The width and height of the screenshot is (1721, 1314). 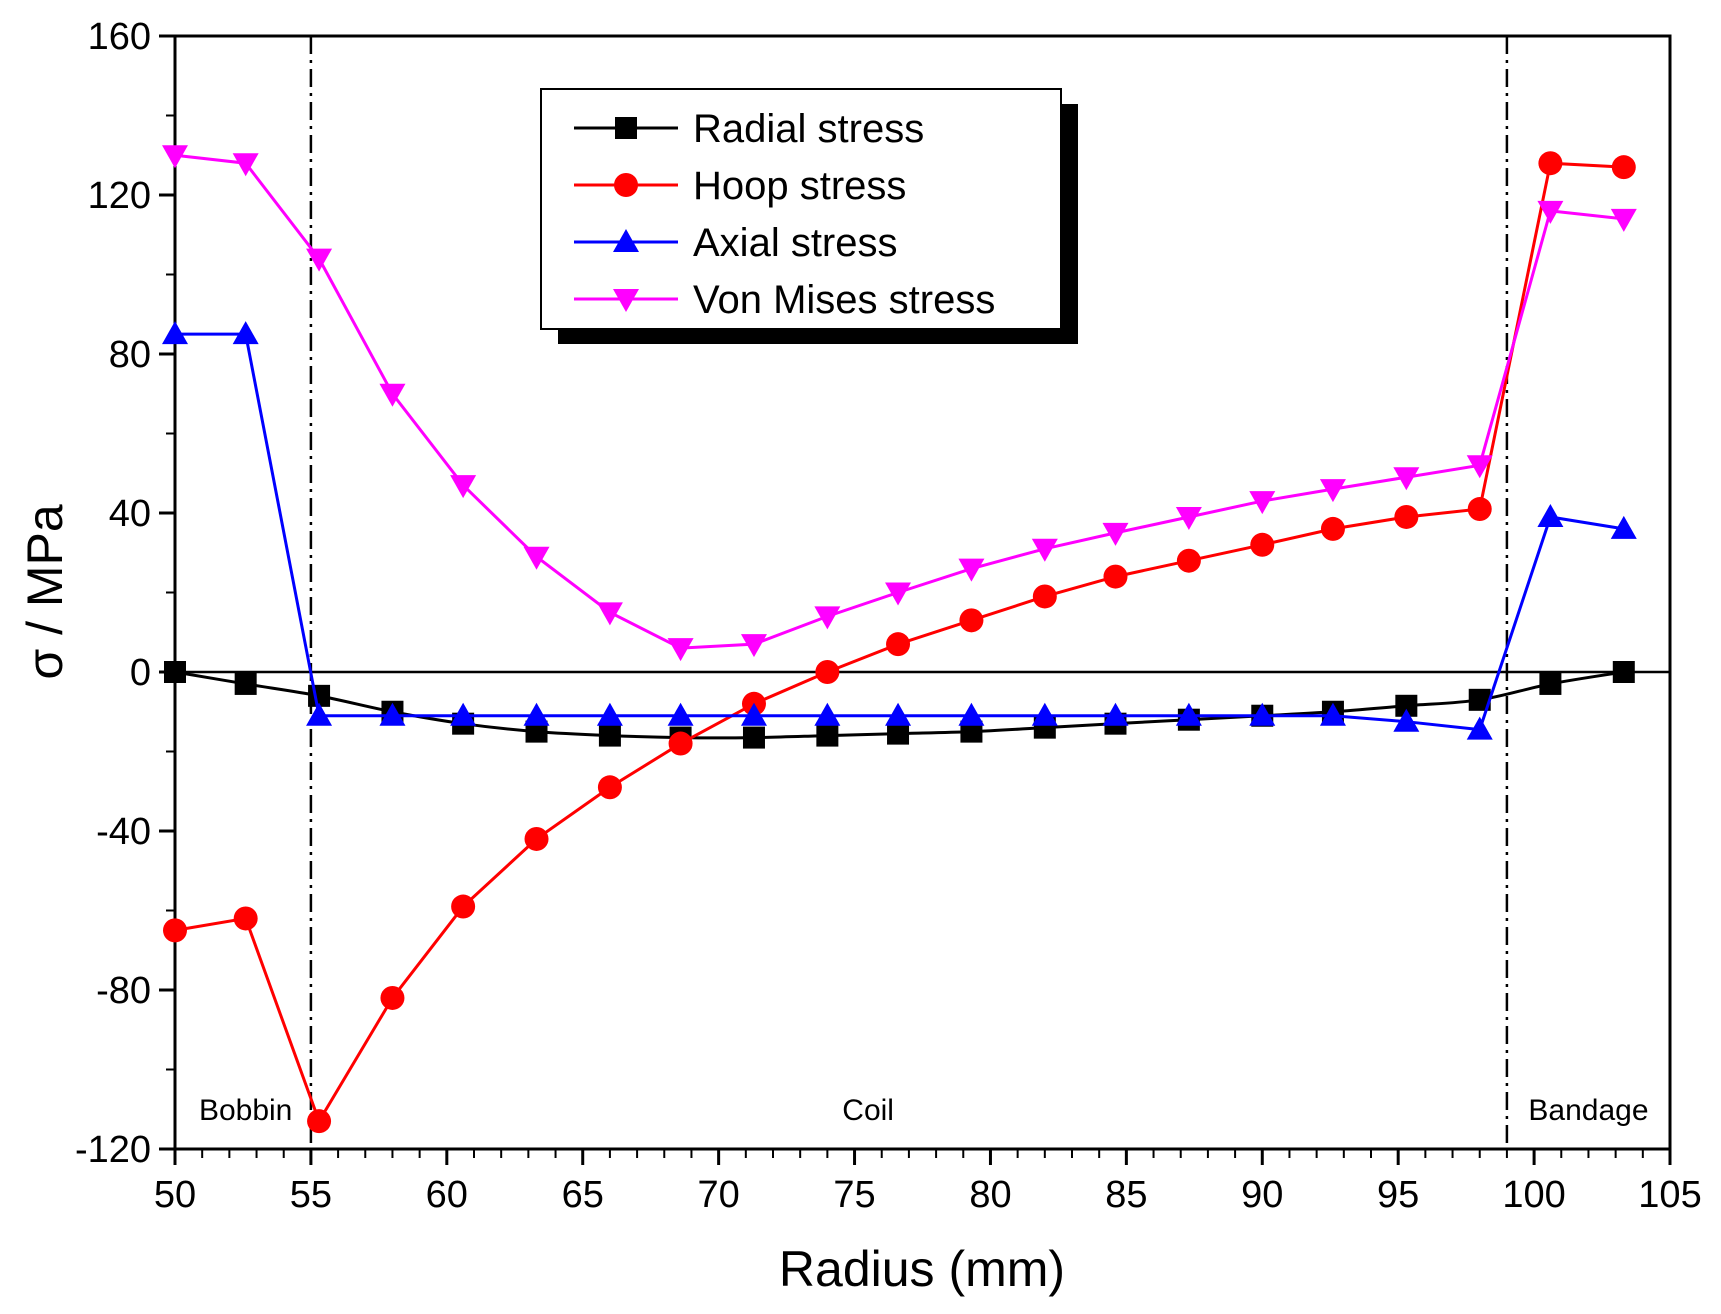 What do you see at coordinates (1398, 1195) in the screenshot?
I see `x-tick-label: 95` at bounding box center [1398, 1195].